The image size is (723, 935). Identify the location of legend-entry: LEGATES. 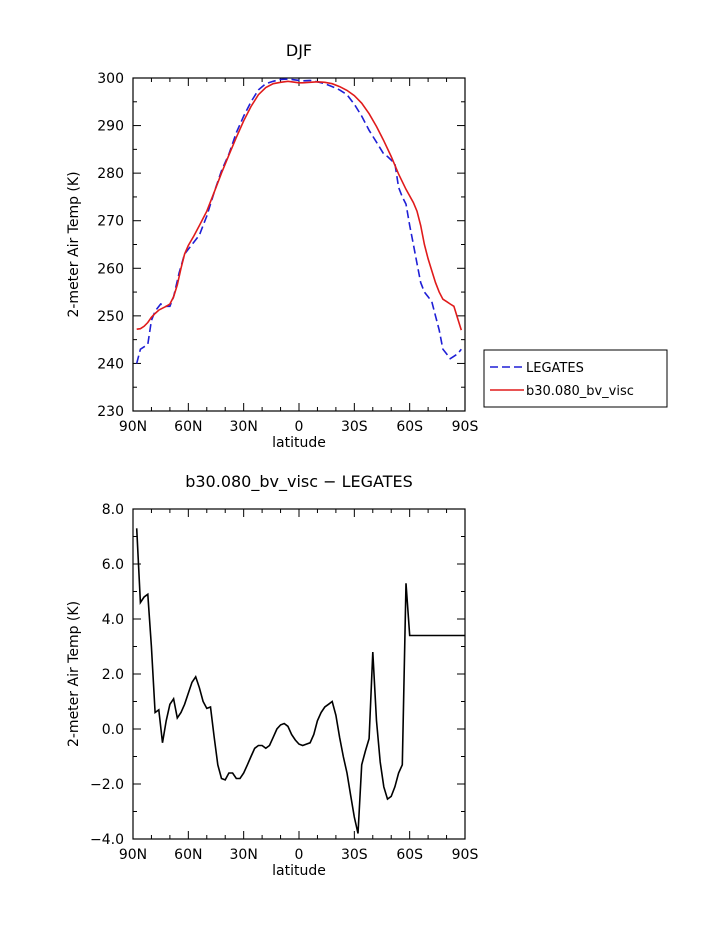
(555, 368).